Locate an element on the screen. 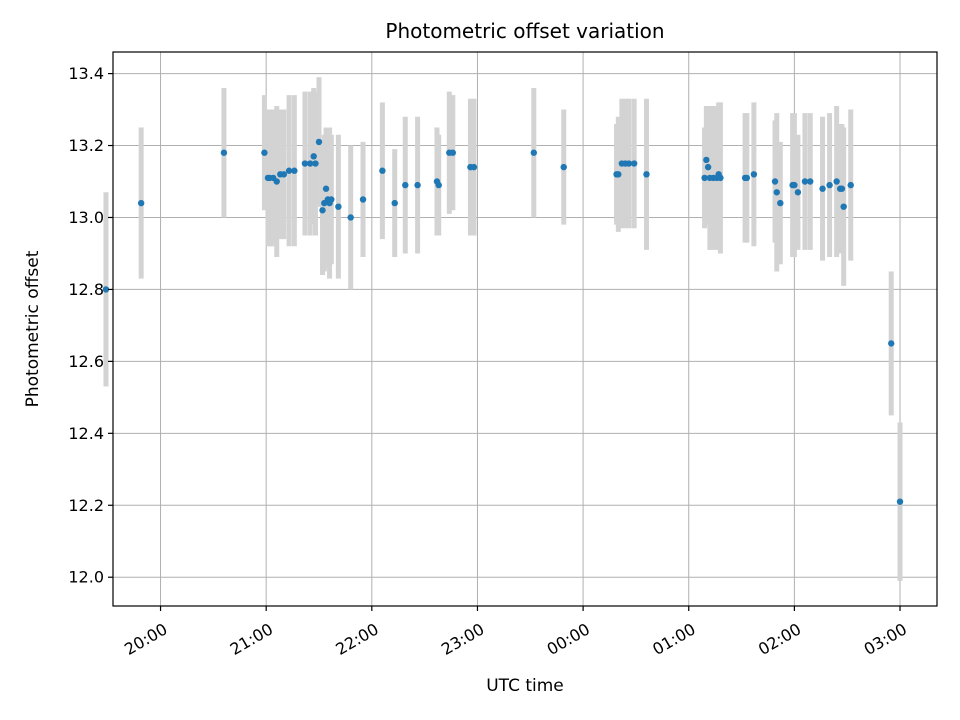 Image resolution: width=960 pixels, height=720 pixels. y-axis-label: Photometric offset is located at coordinates (33, 328).